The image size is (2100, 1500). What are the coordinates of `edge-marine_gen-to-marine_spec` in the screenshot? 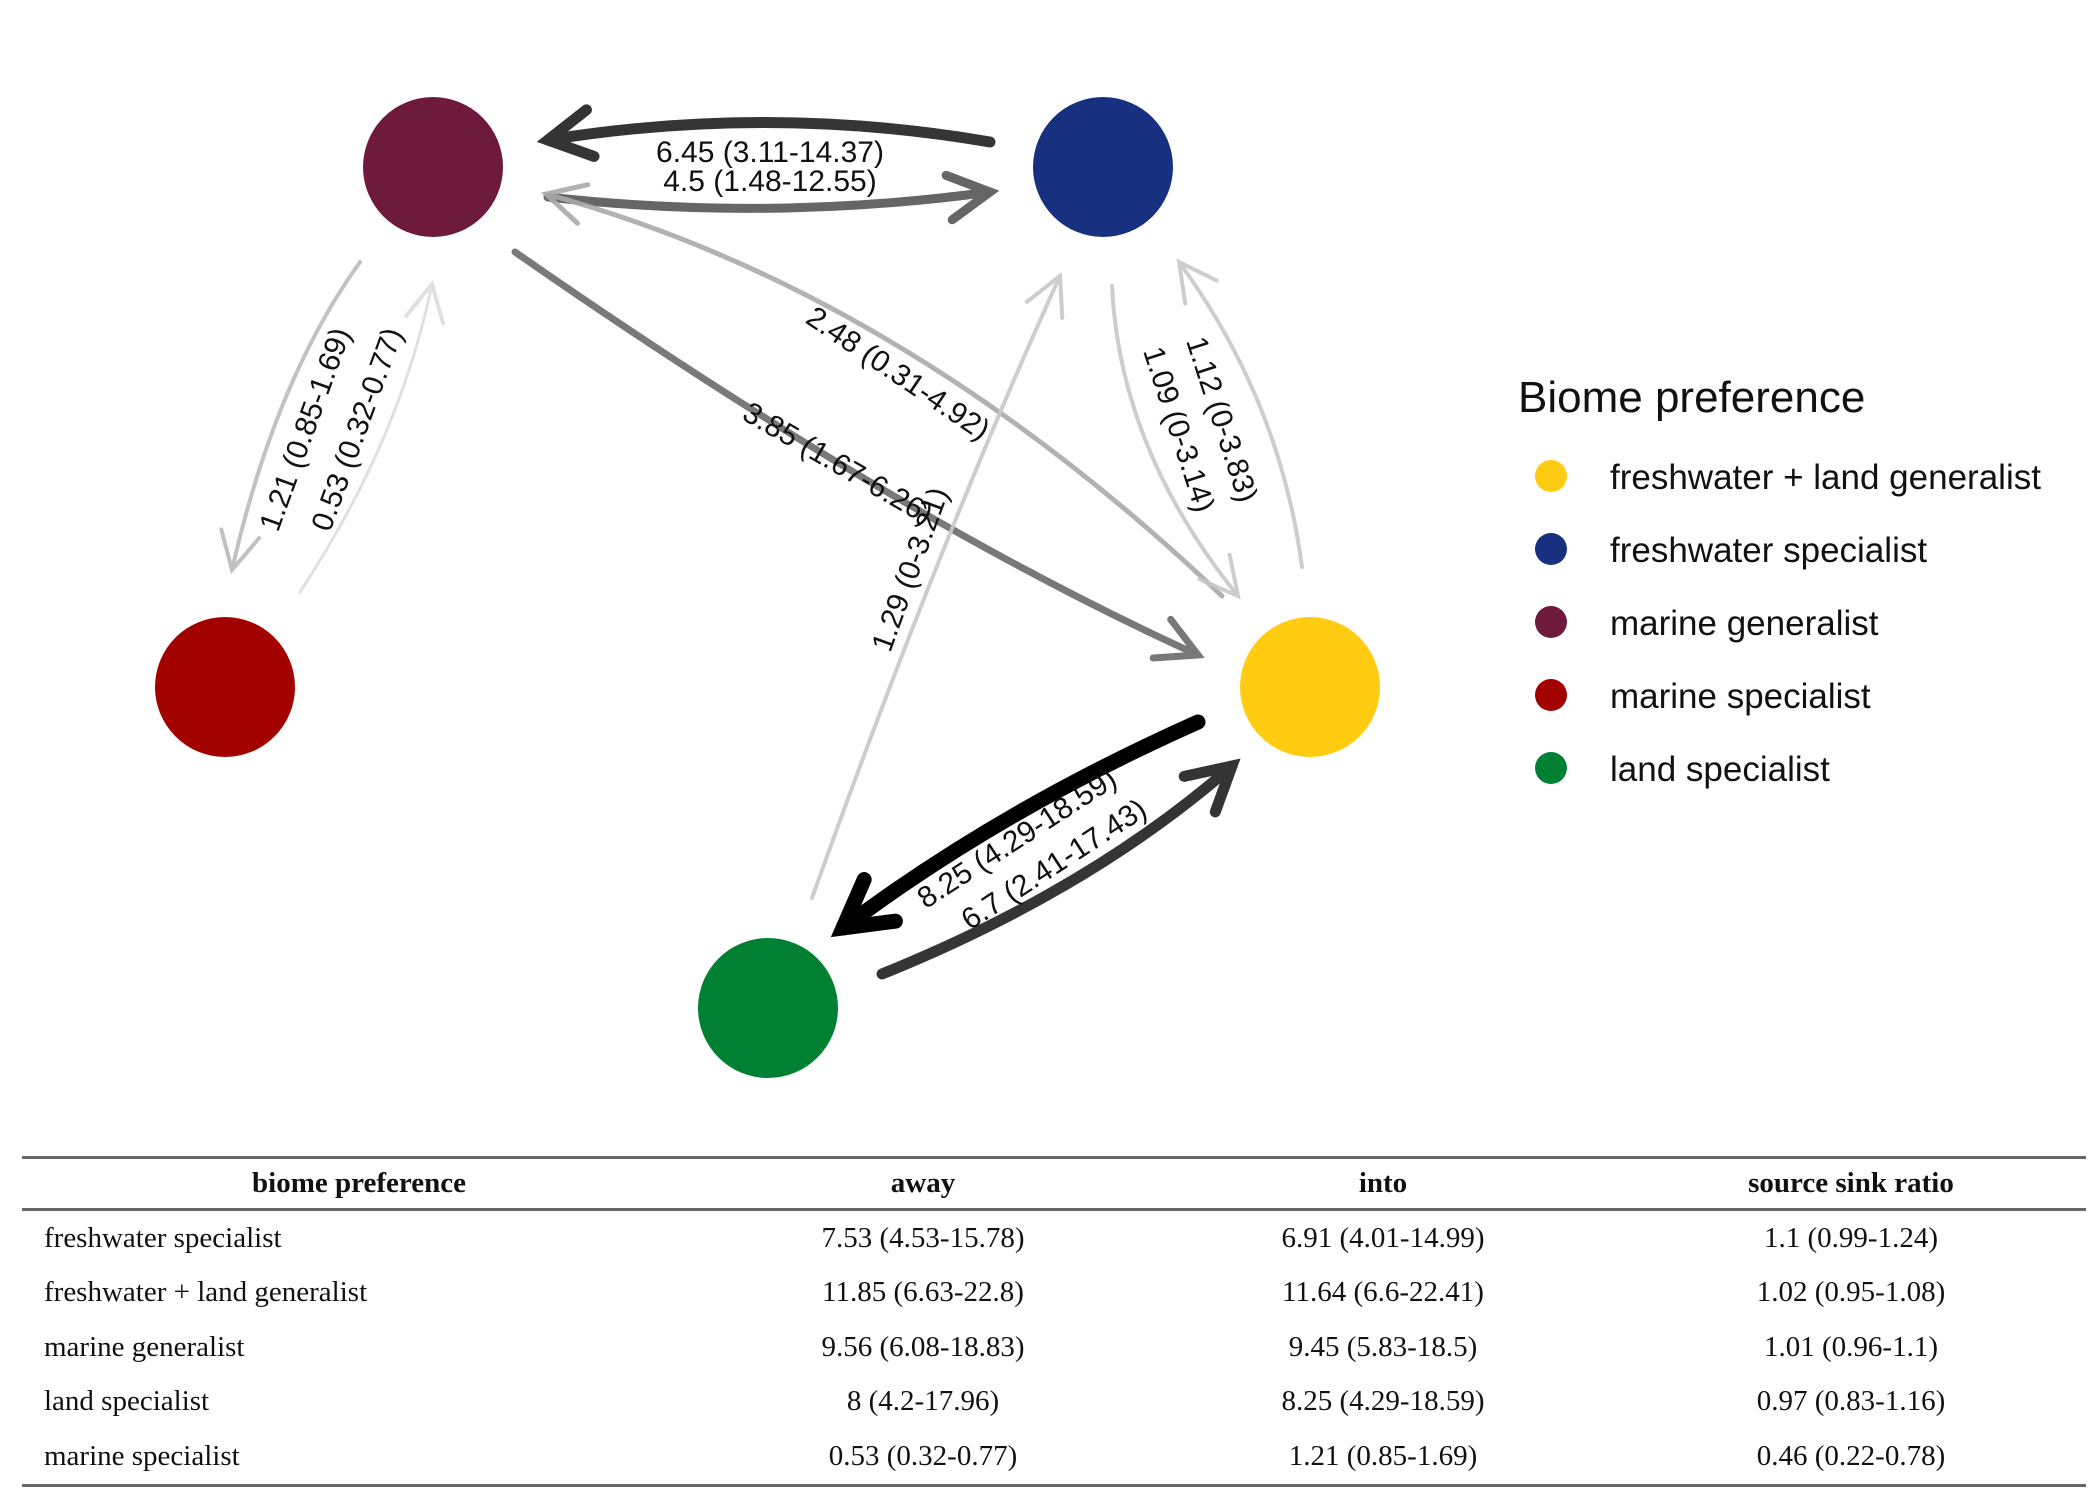 It's located at (290, 417).